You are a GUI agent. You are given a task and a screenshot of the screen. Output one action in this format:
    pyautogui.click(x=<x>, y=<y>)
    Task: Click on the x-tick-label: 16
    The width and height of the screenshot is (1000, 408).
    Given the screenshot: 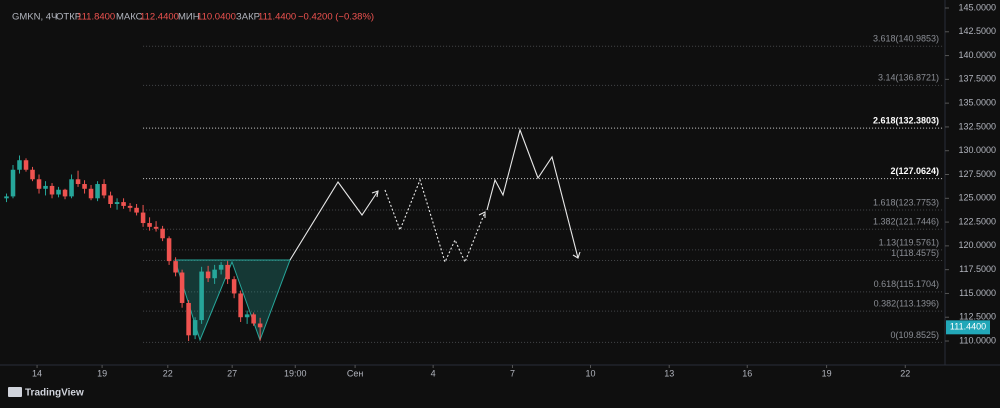 What is the action you would take?
    pyautogui.click(x=747, y=373)
    